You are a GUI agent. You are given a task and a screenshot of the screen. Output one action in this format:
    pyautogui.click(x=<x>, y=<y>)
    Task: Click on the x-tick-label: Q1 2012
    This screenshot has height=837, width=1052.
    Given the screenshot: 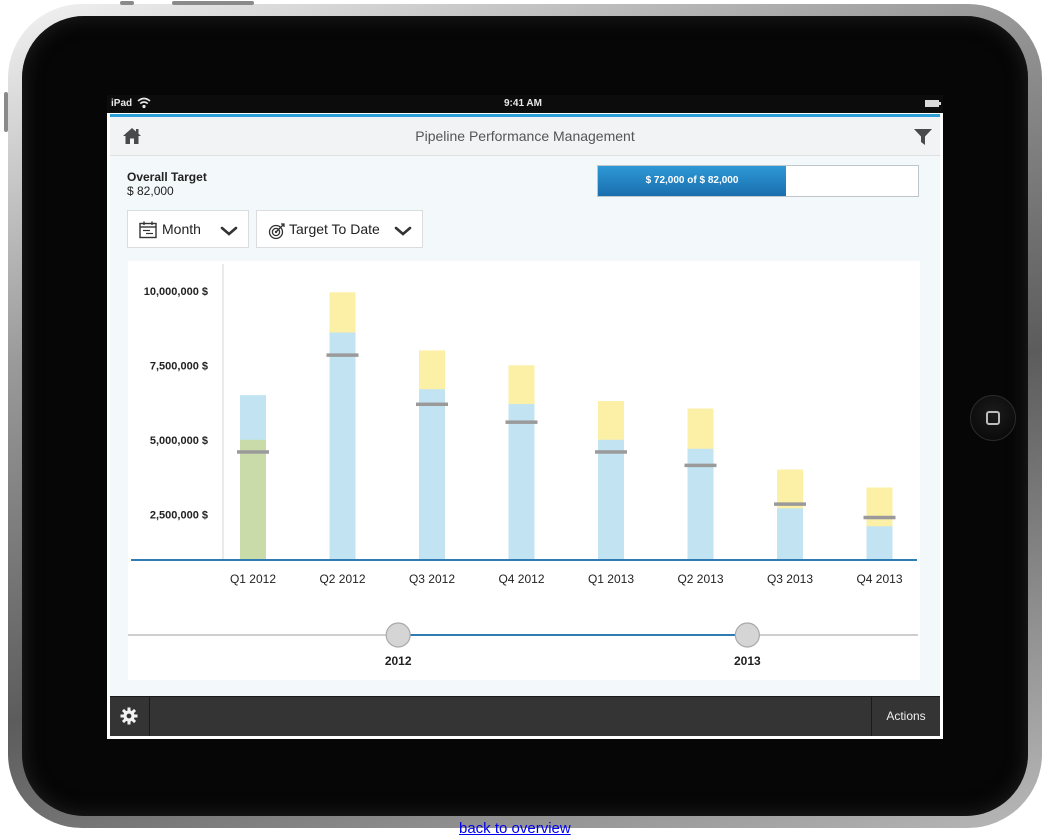 What is the action you would take?
    pyautogui.click(x=253, y=579)
    